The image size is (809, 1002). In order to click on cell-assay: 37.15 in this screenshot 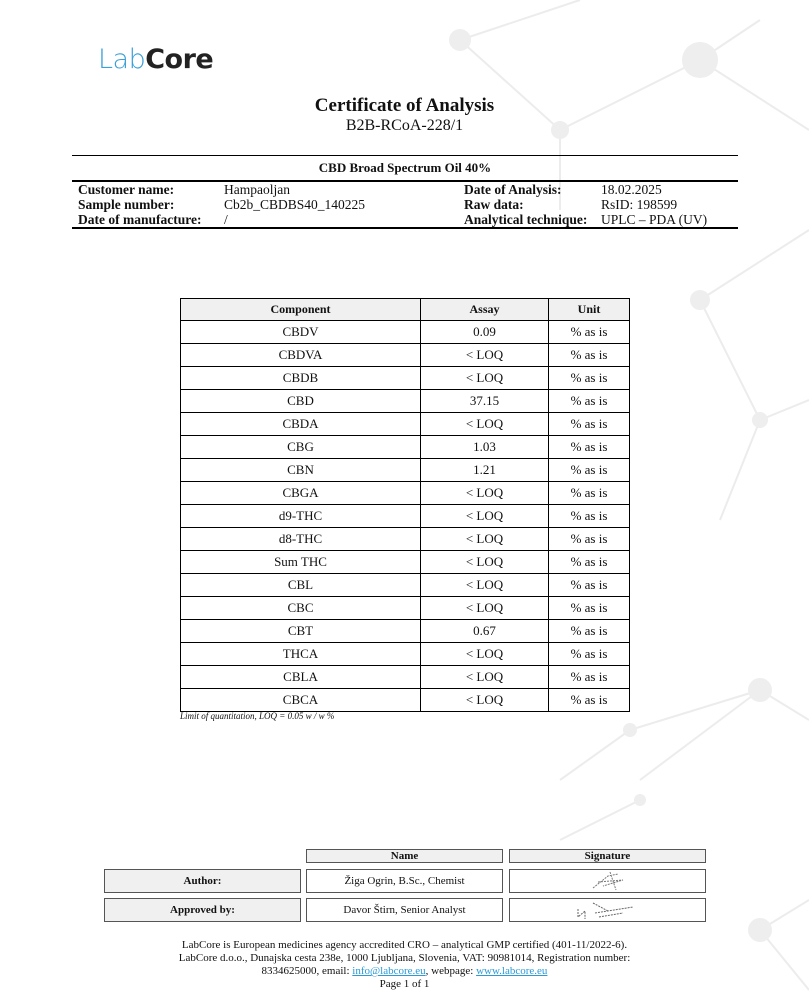, I will do `click(484, 401)`.